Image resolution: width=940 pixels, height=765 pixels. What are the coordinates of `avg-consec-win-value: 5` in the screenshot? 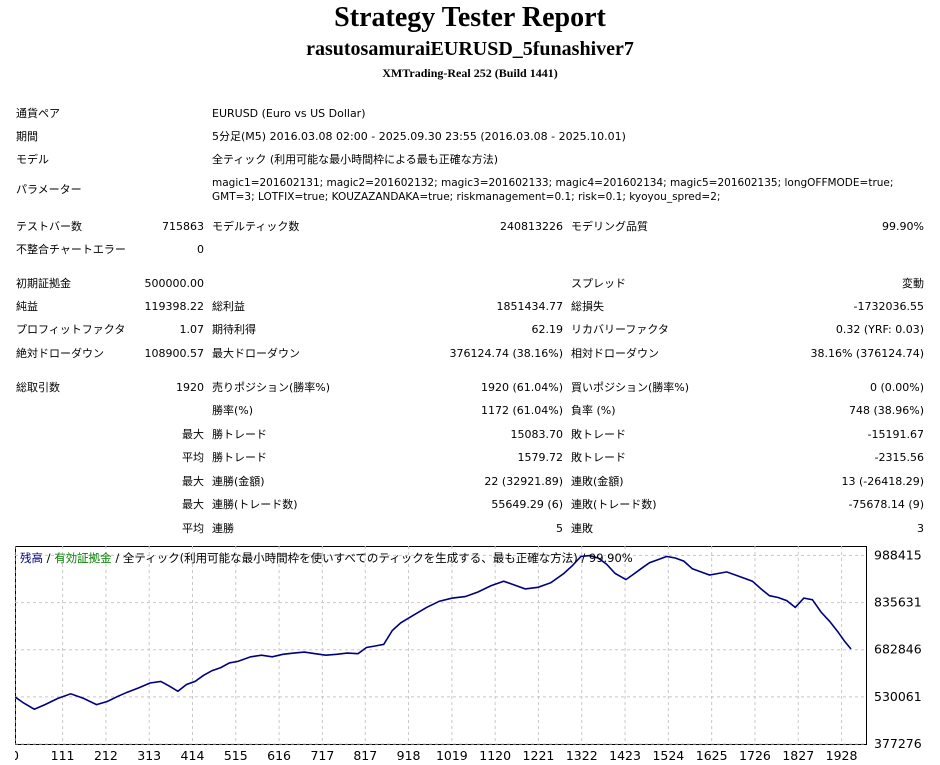 It's located at (559, 528).